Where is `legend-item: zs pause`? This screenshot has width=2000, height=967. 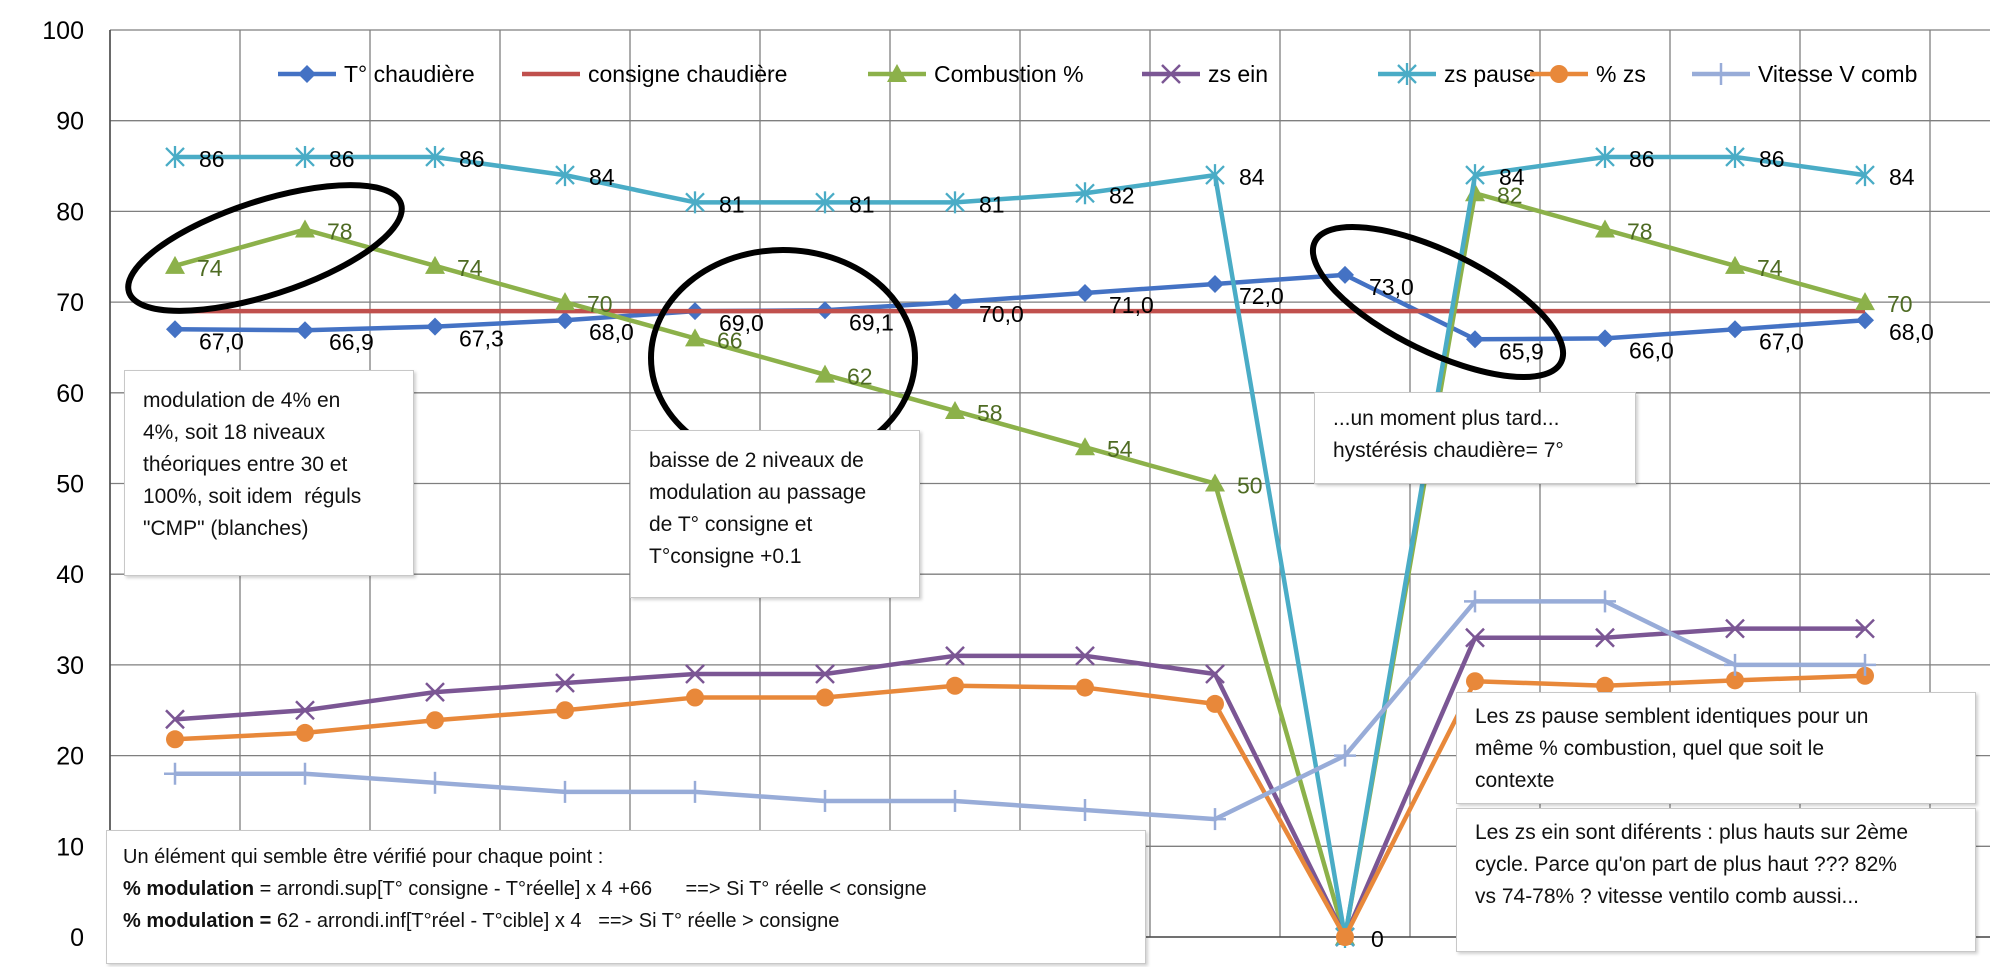
legend-item: zs pause is located at coordinates (1457, 74).